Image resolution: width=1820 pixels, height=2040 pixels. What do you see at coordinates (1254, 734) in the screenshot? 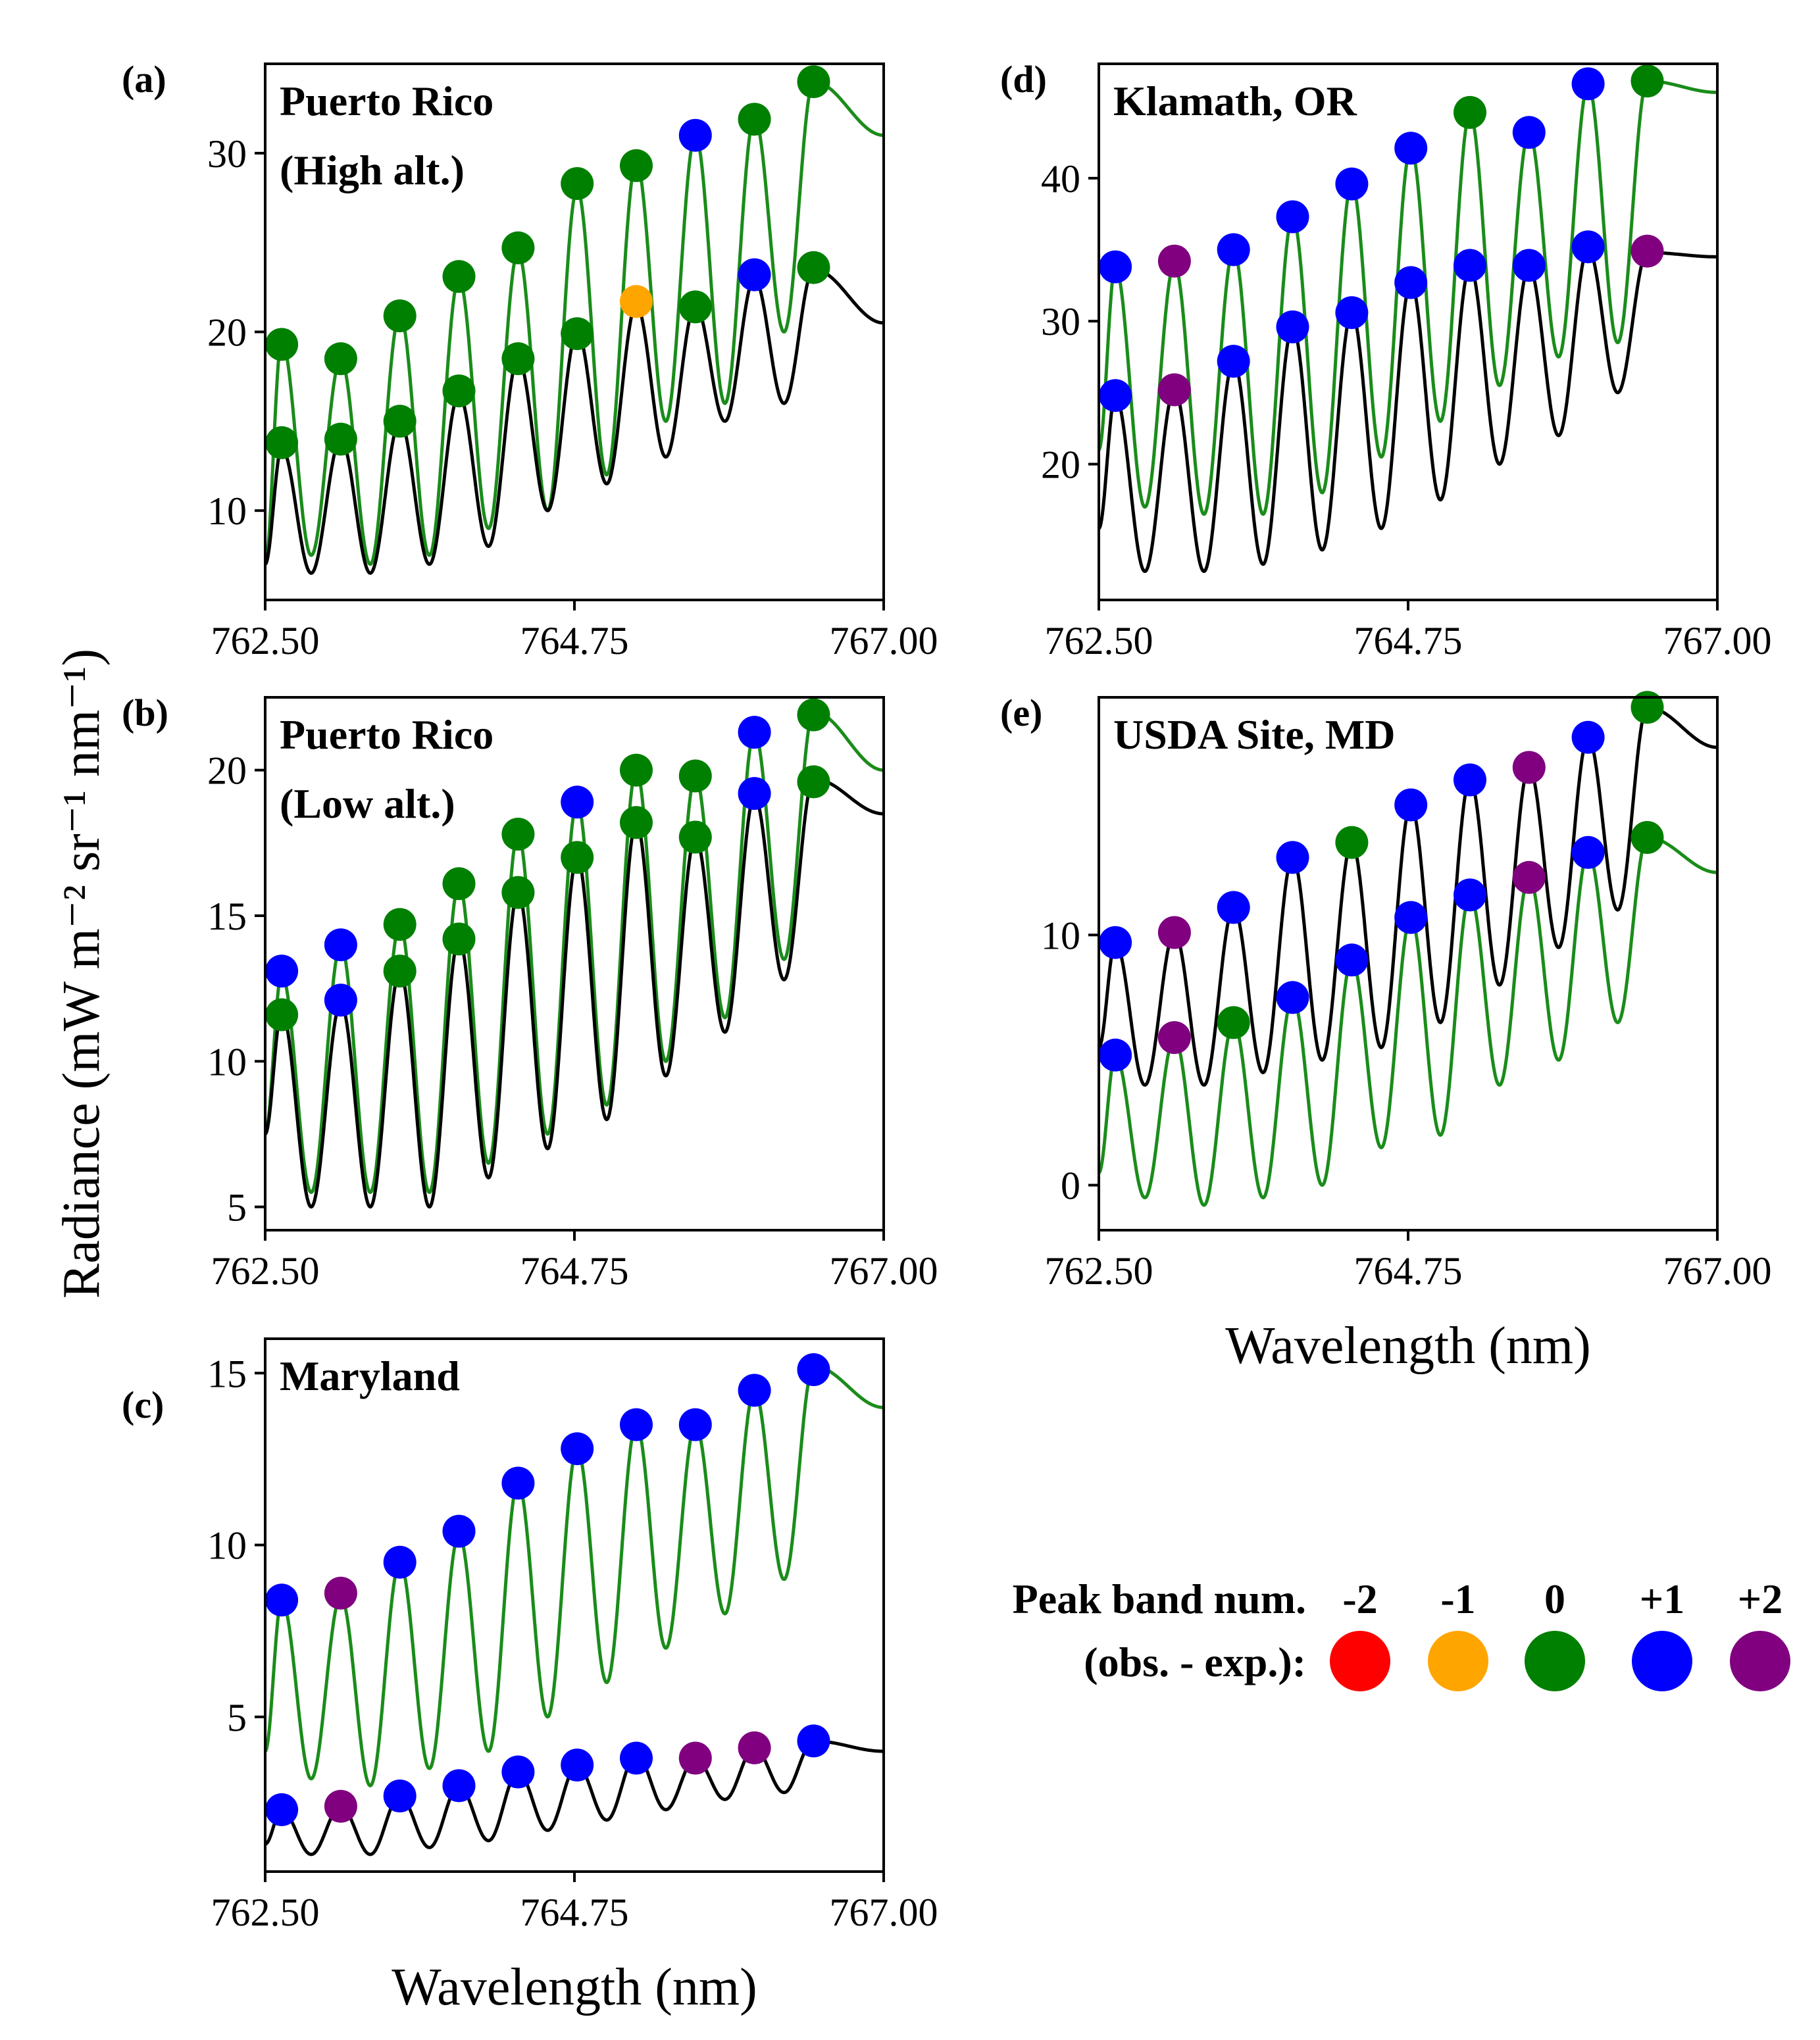
I see `panel-title-e-0: USDA Site, MD` at bounding box center [1254, 734].